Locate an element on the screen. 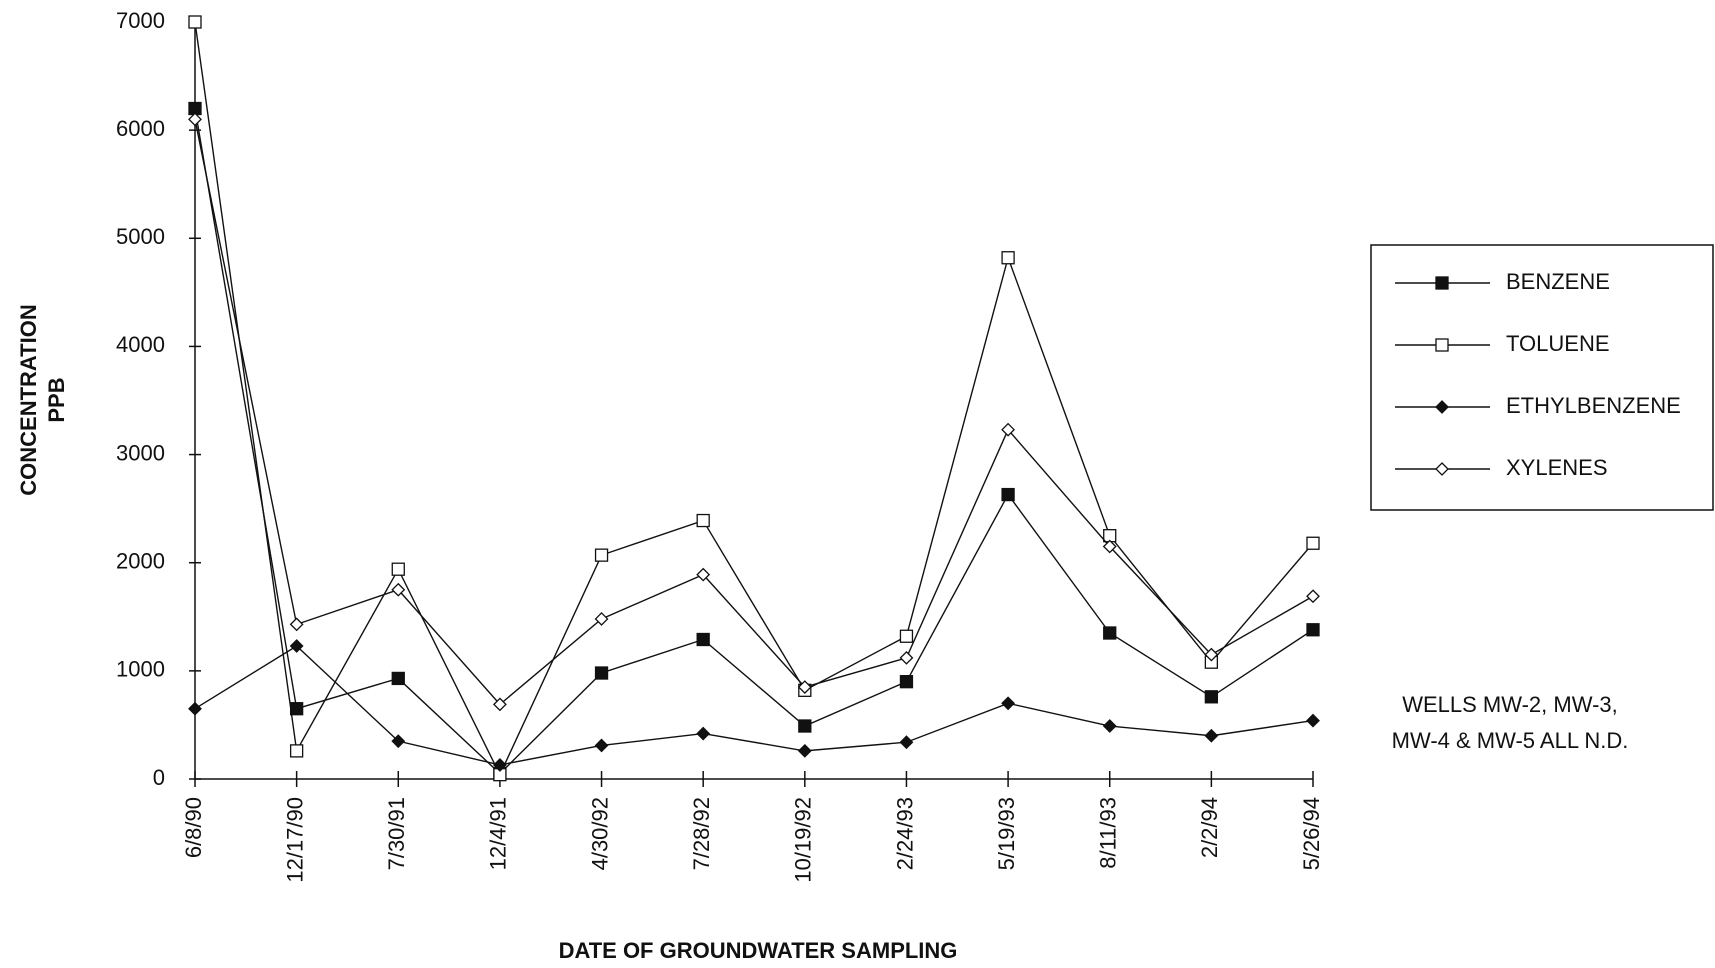  annotation: MW-4 & MW-5 ALL N.D. is located at coordinates (1510, 740).